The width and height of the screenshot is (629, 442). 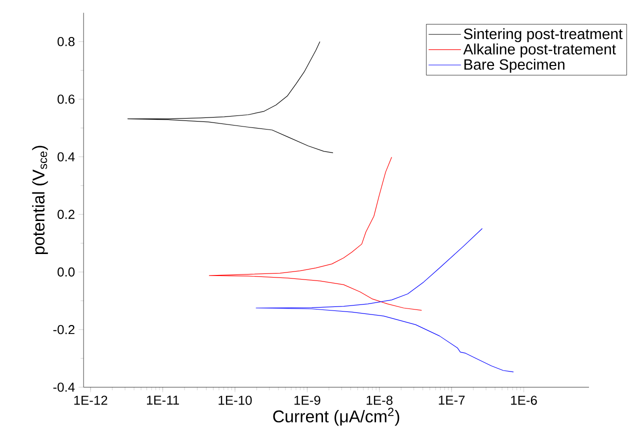 I want to click on y-tick-label: 0.8, so click(x=66, y=41).